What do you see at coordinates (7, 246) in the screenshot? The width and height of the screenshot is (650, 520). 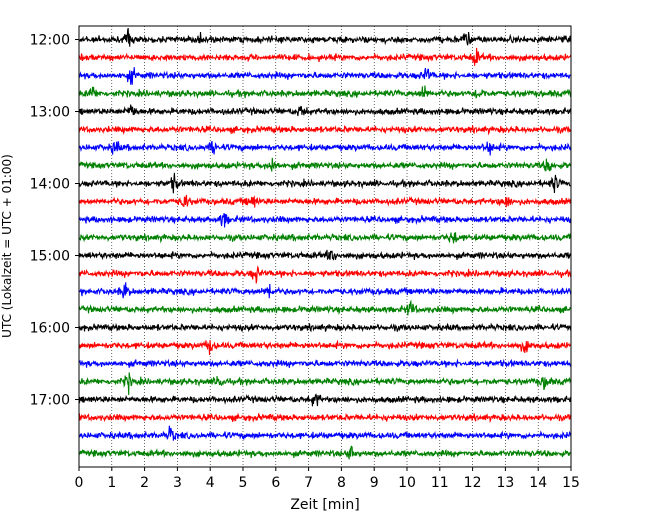 I see `y-axis-label: UTC (Lokalzeit = UTC + 01:00)` at bounding box center [7, 246].